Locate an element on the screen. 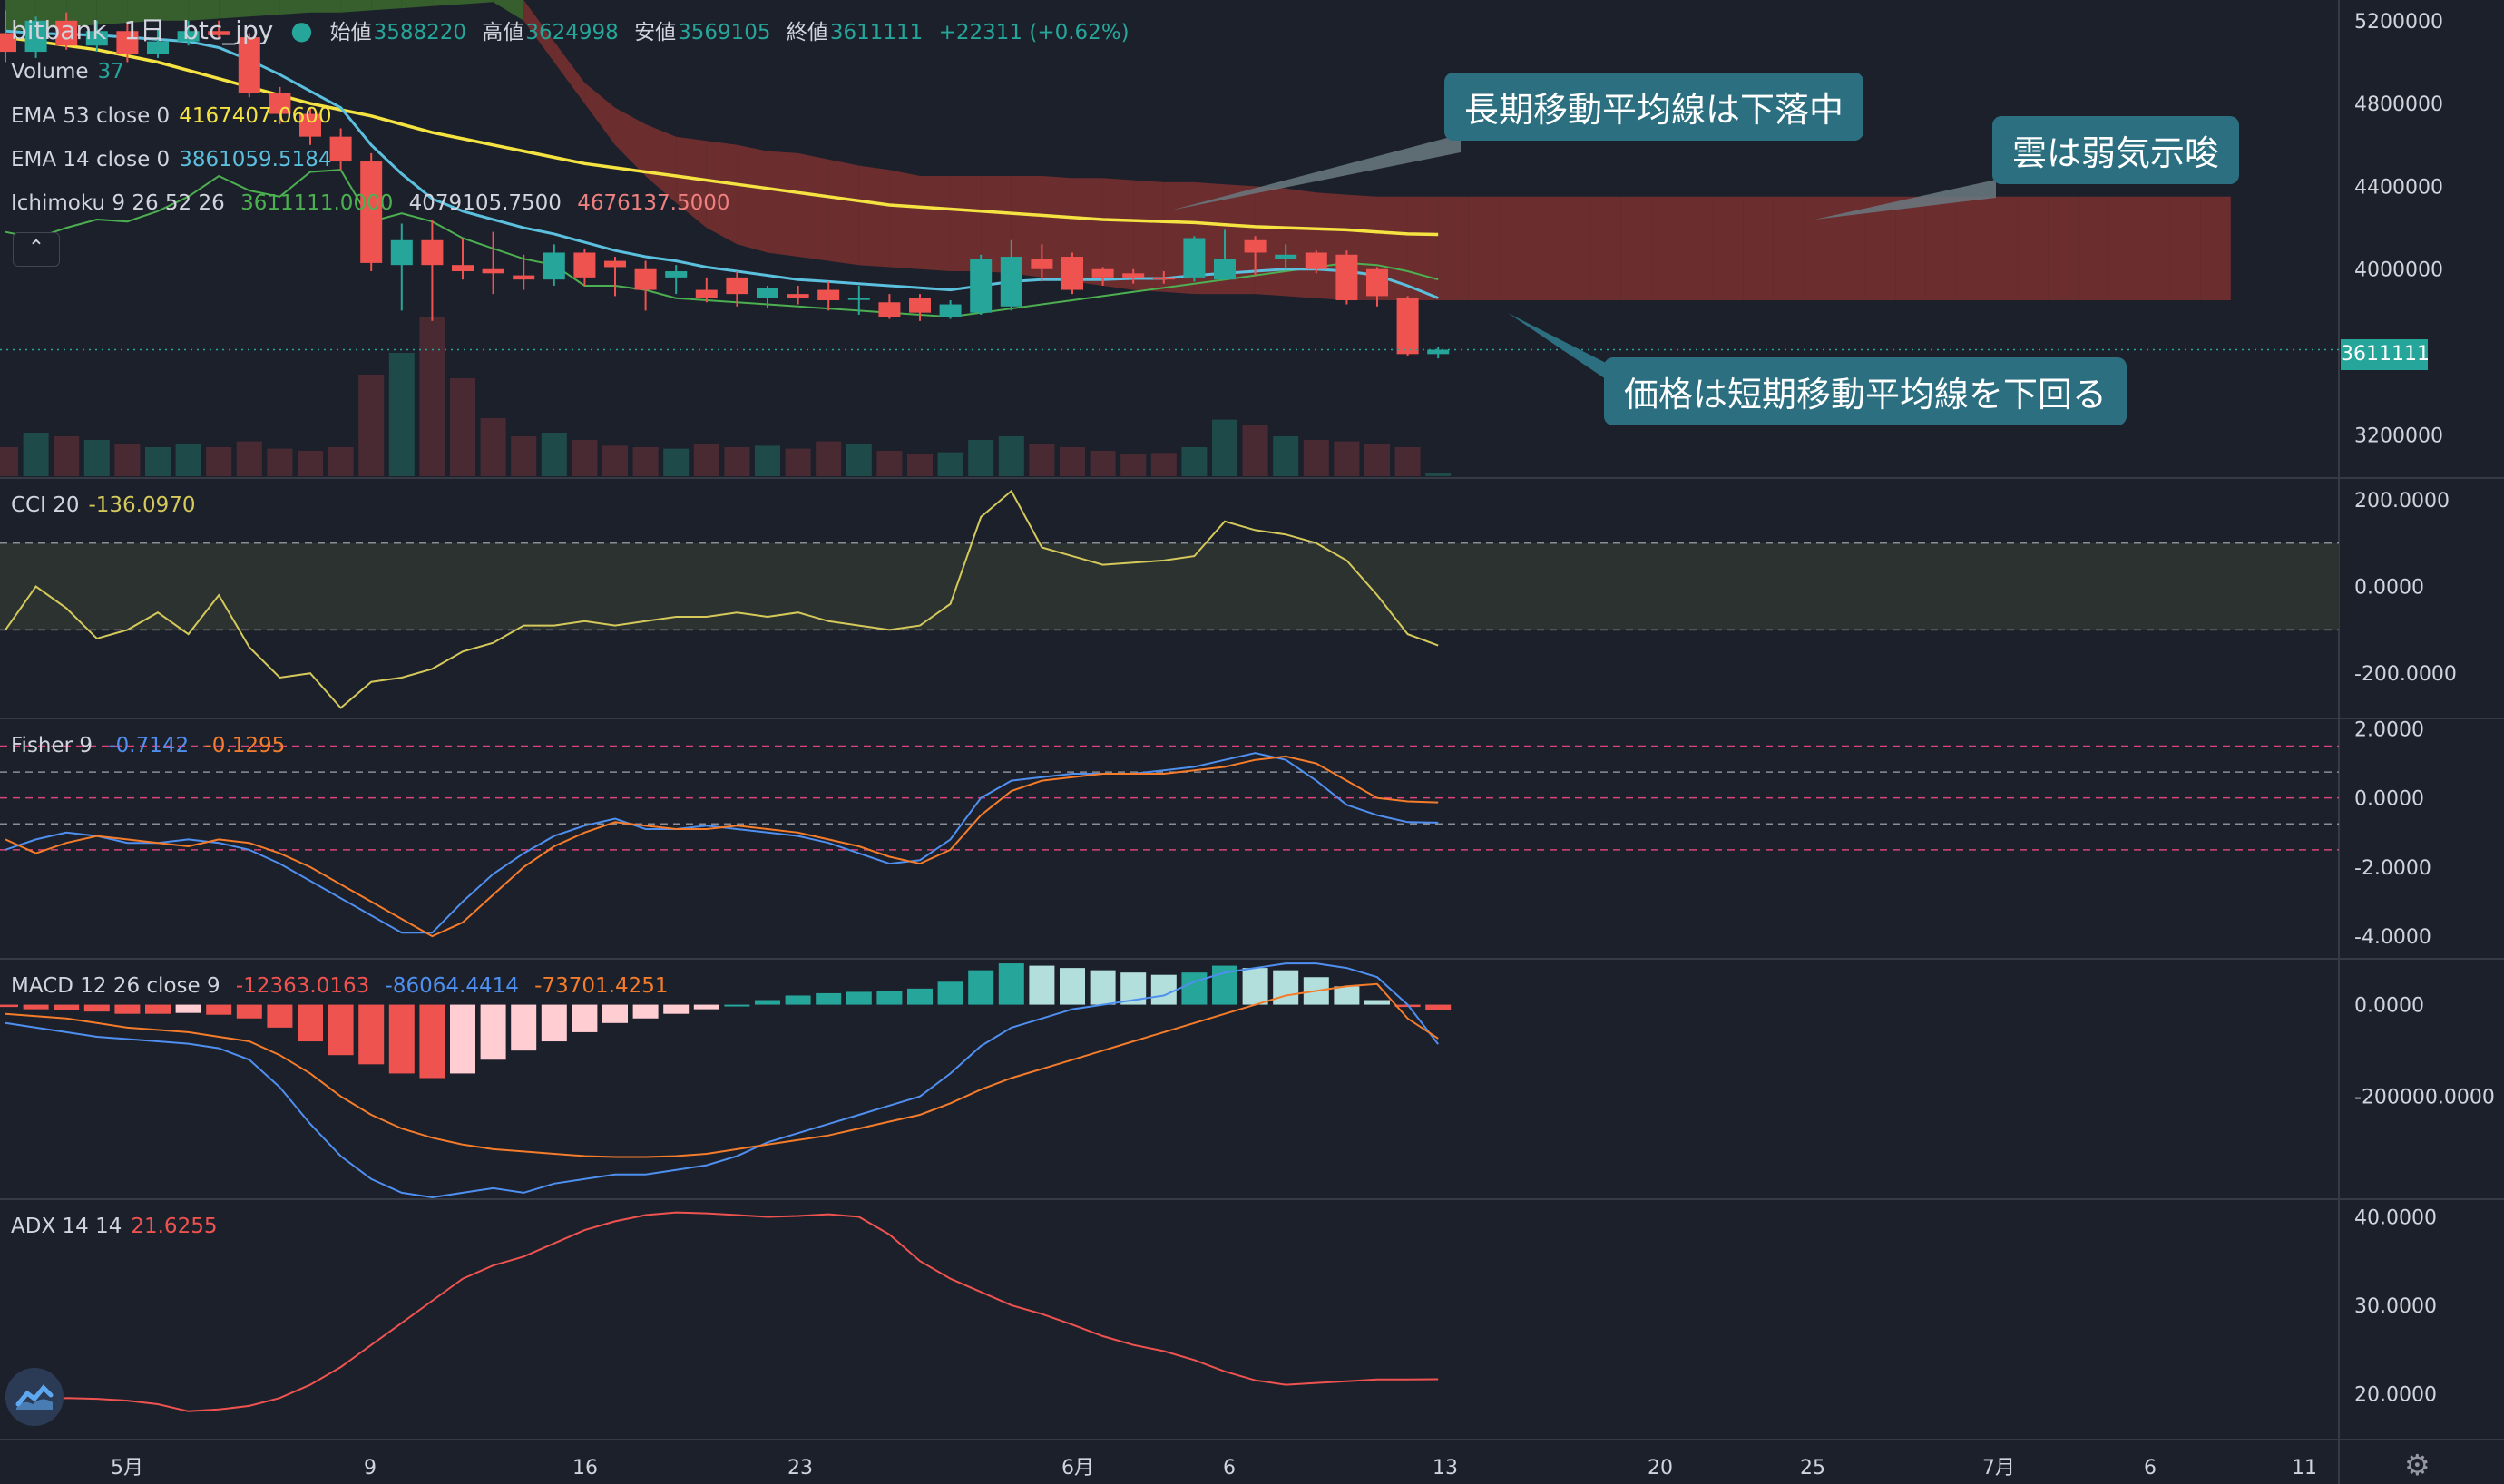  macd-legend-name: MACD 12 26 close 9 is located at coordinates (116, 986).